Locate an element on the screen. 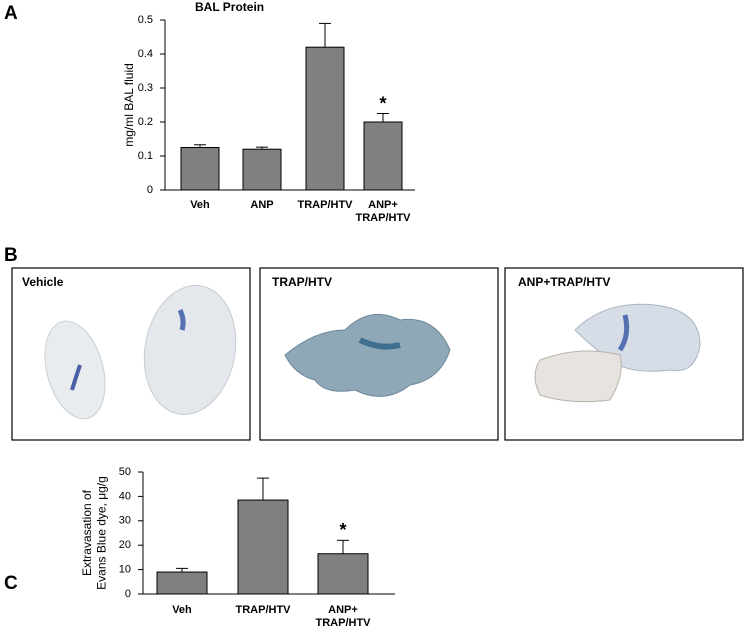 This screenshot has height=631, width=745. y-tick-label: 0.1 is located at coordinates (145, 156).